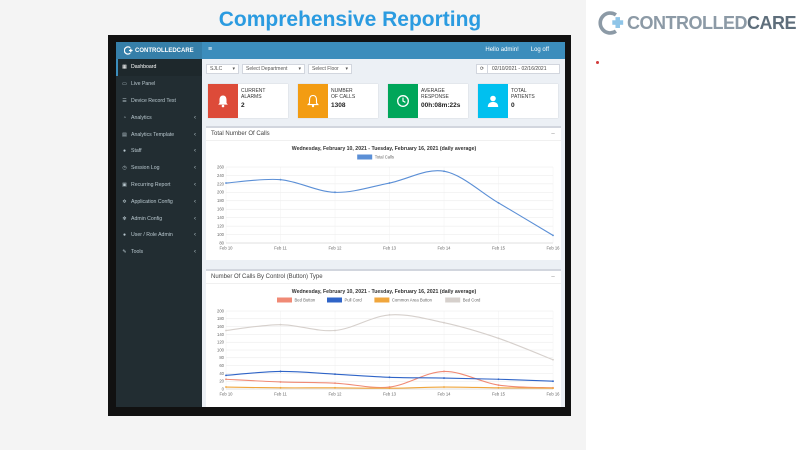  What do you see at coordinates (222, 69) in the screenshot?
I see `facility-select: SJLC ▾` at bounding box center [222, 69].